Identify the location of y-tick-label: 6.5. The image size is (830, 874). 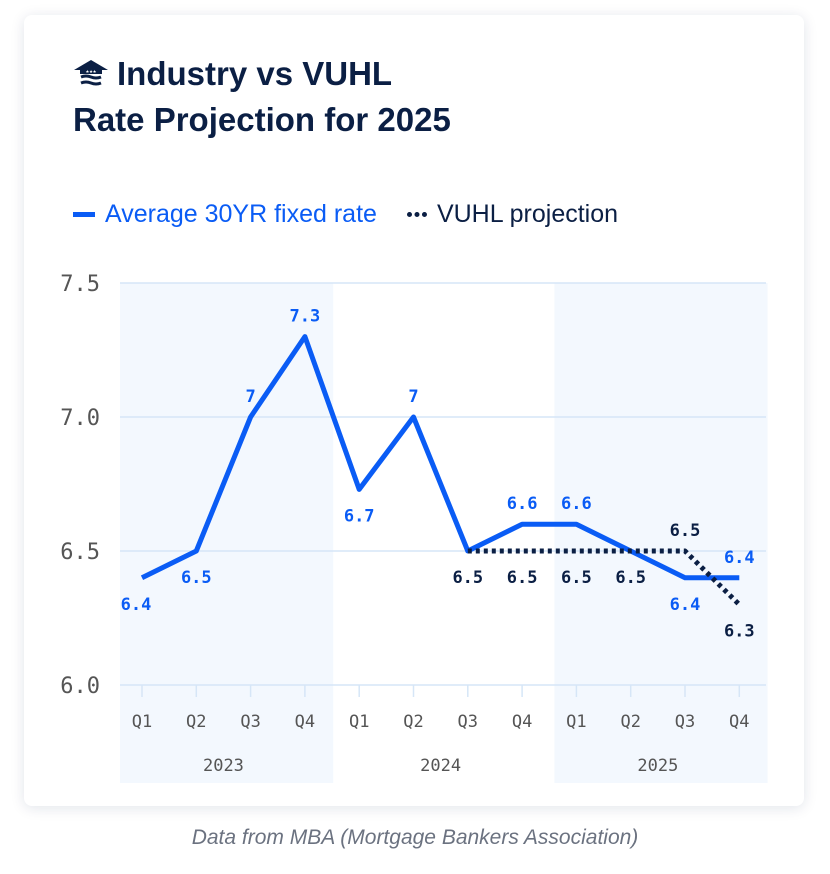
(80, 552).